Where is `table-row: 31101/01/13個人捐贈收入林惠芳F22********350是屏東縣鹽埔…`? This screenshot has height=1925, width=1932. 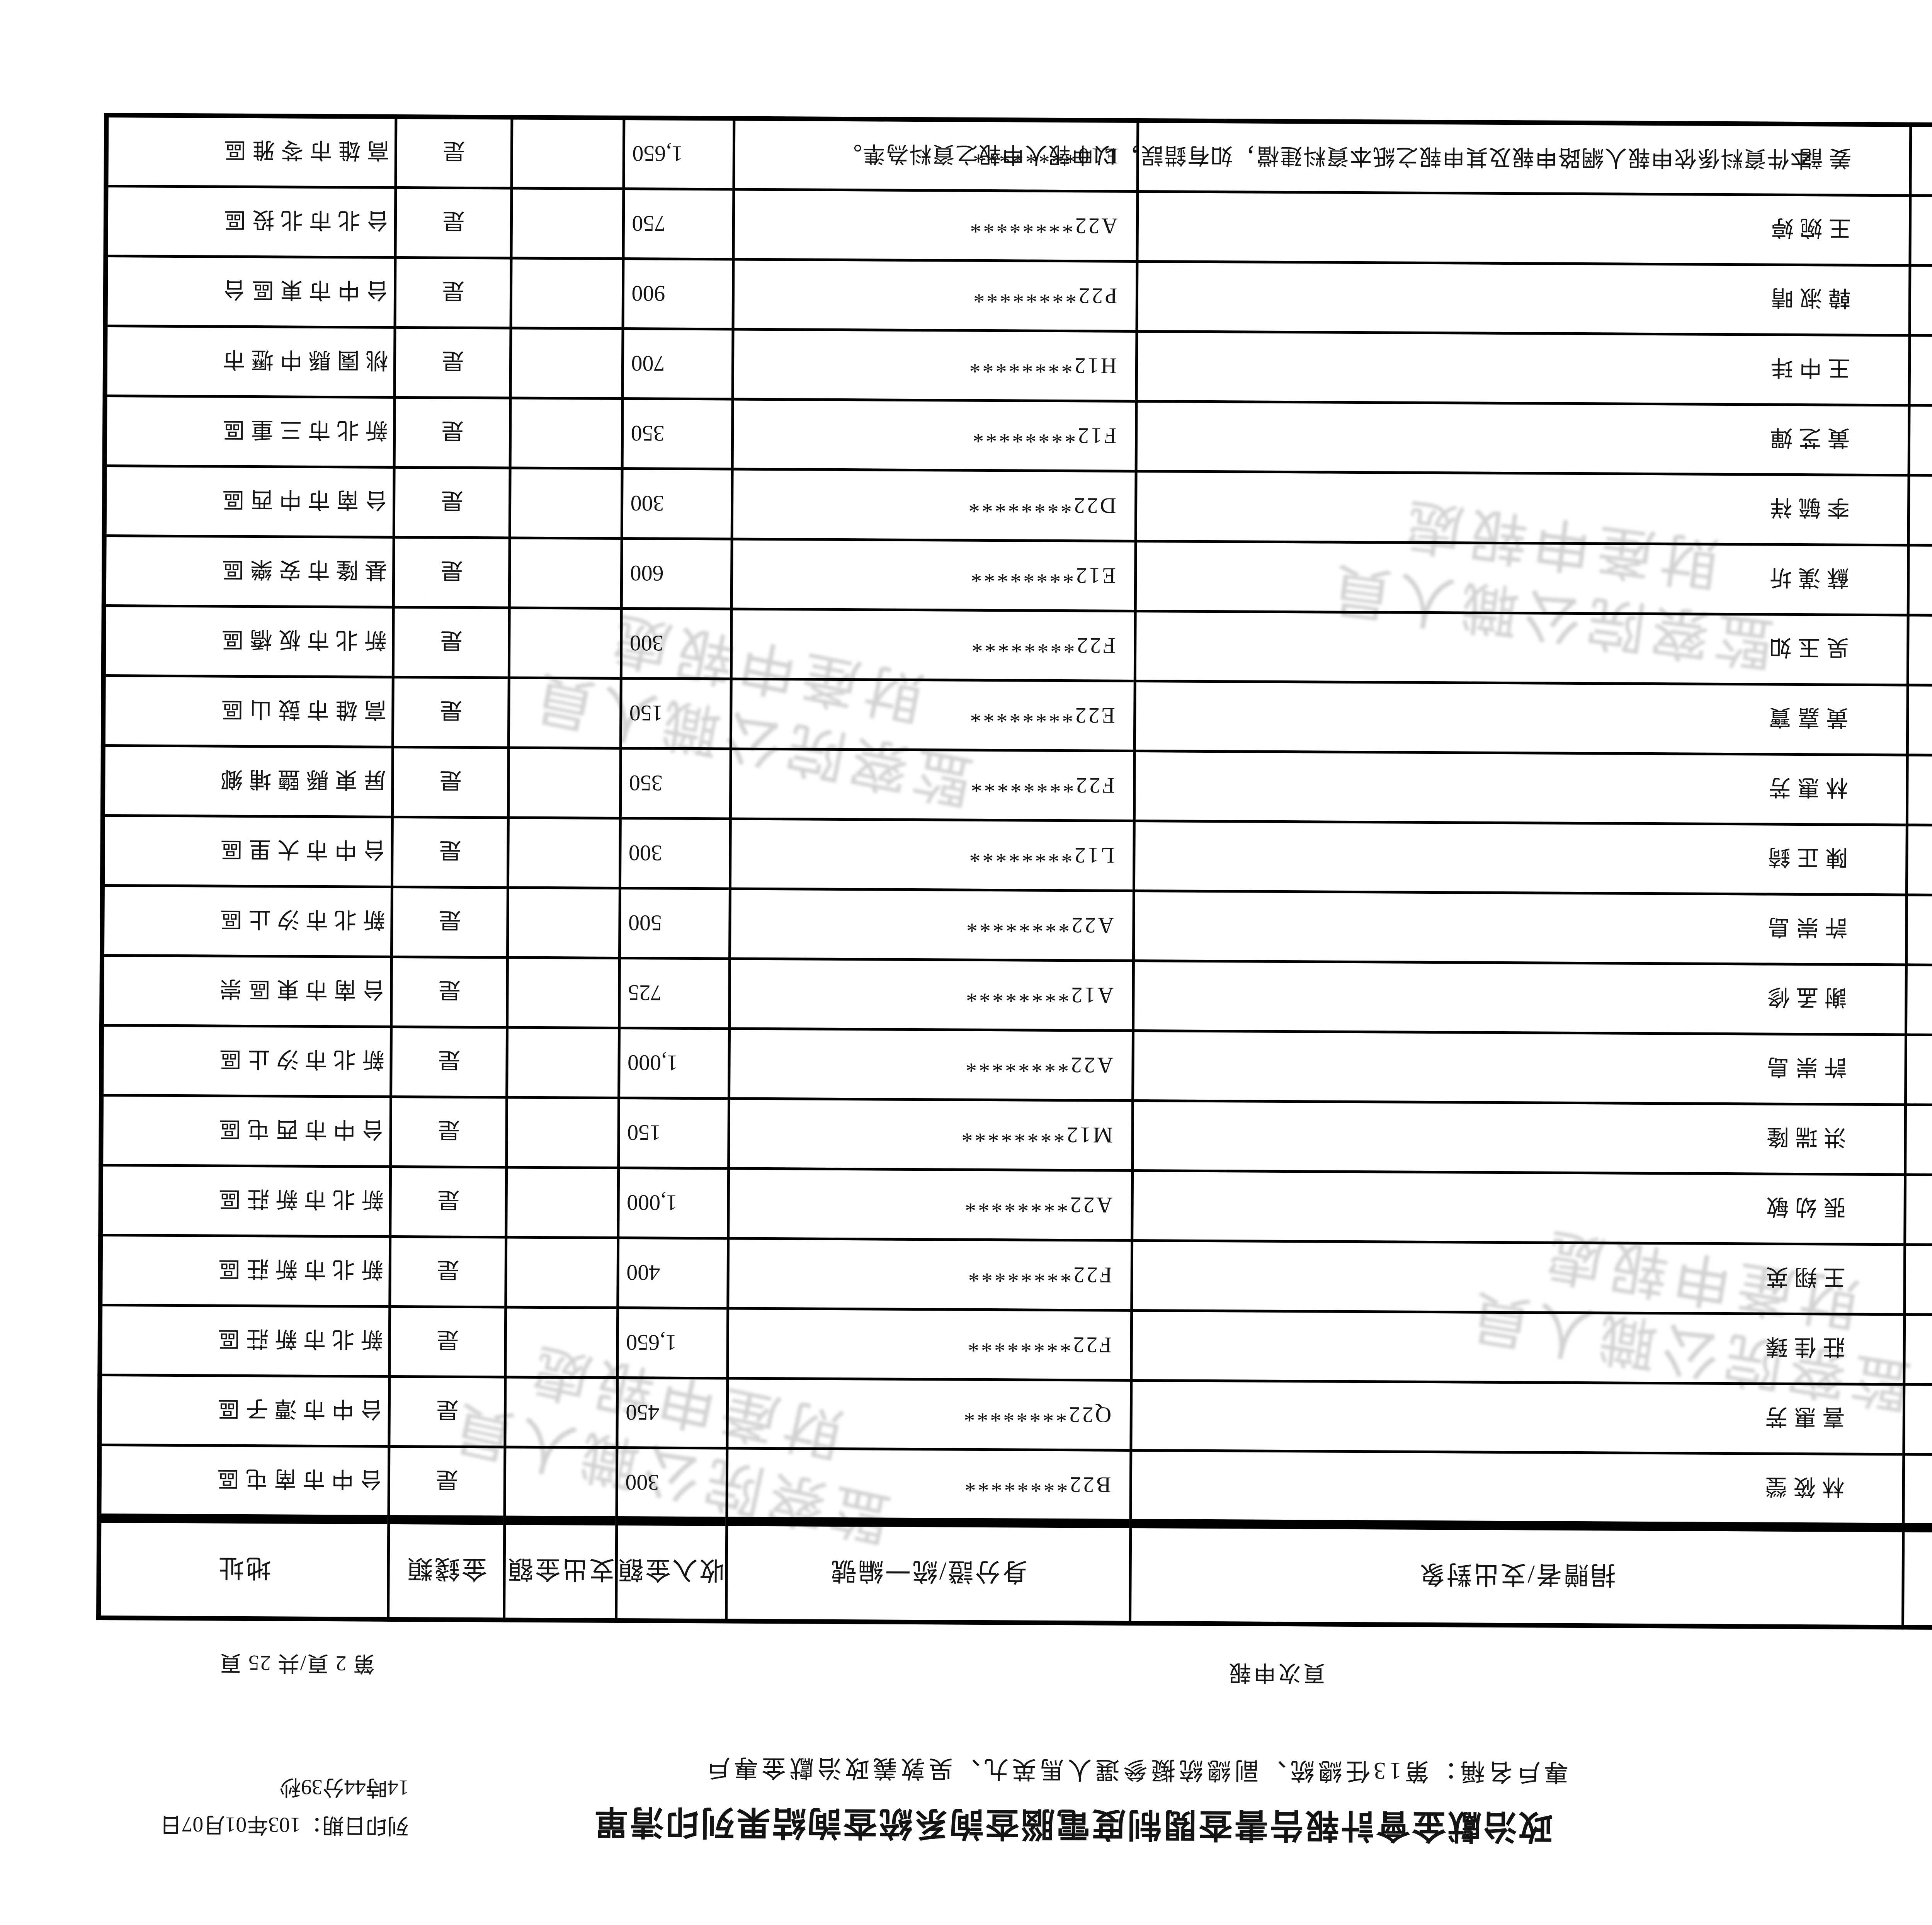
table-row: 31101/01/13個人捐贈收入林惠芳F22********350是屏東縣鹽埔… is located at coordinates (1018, 788).